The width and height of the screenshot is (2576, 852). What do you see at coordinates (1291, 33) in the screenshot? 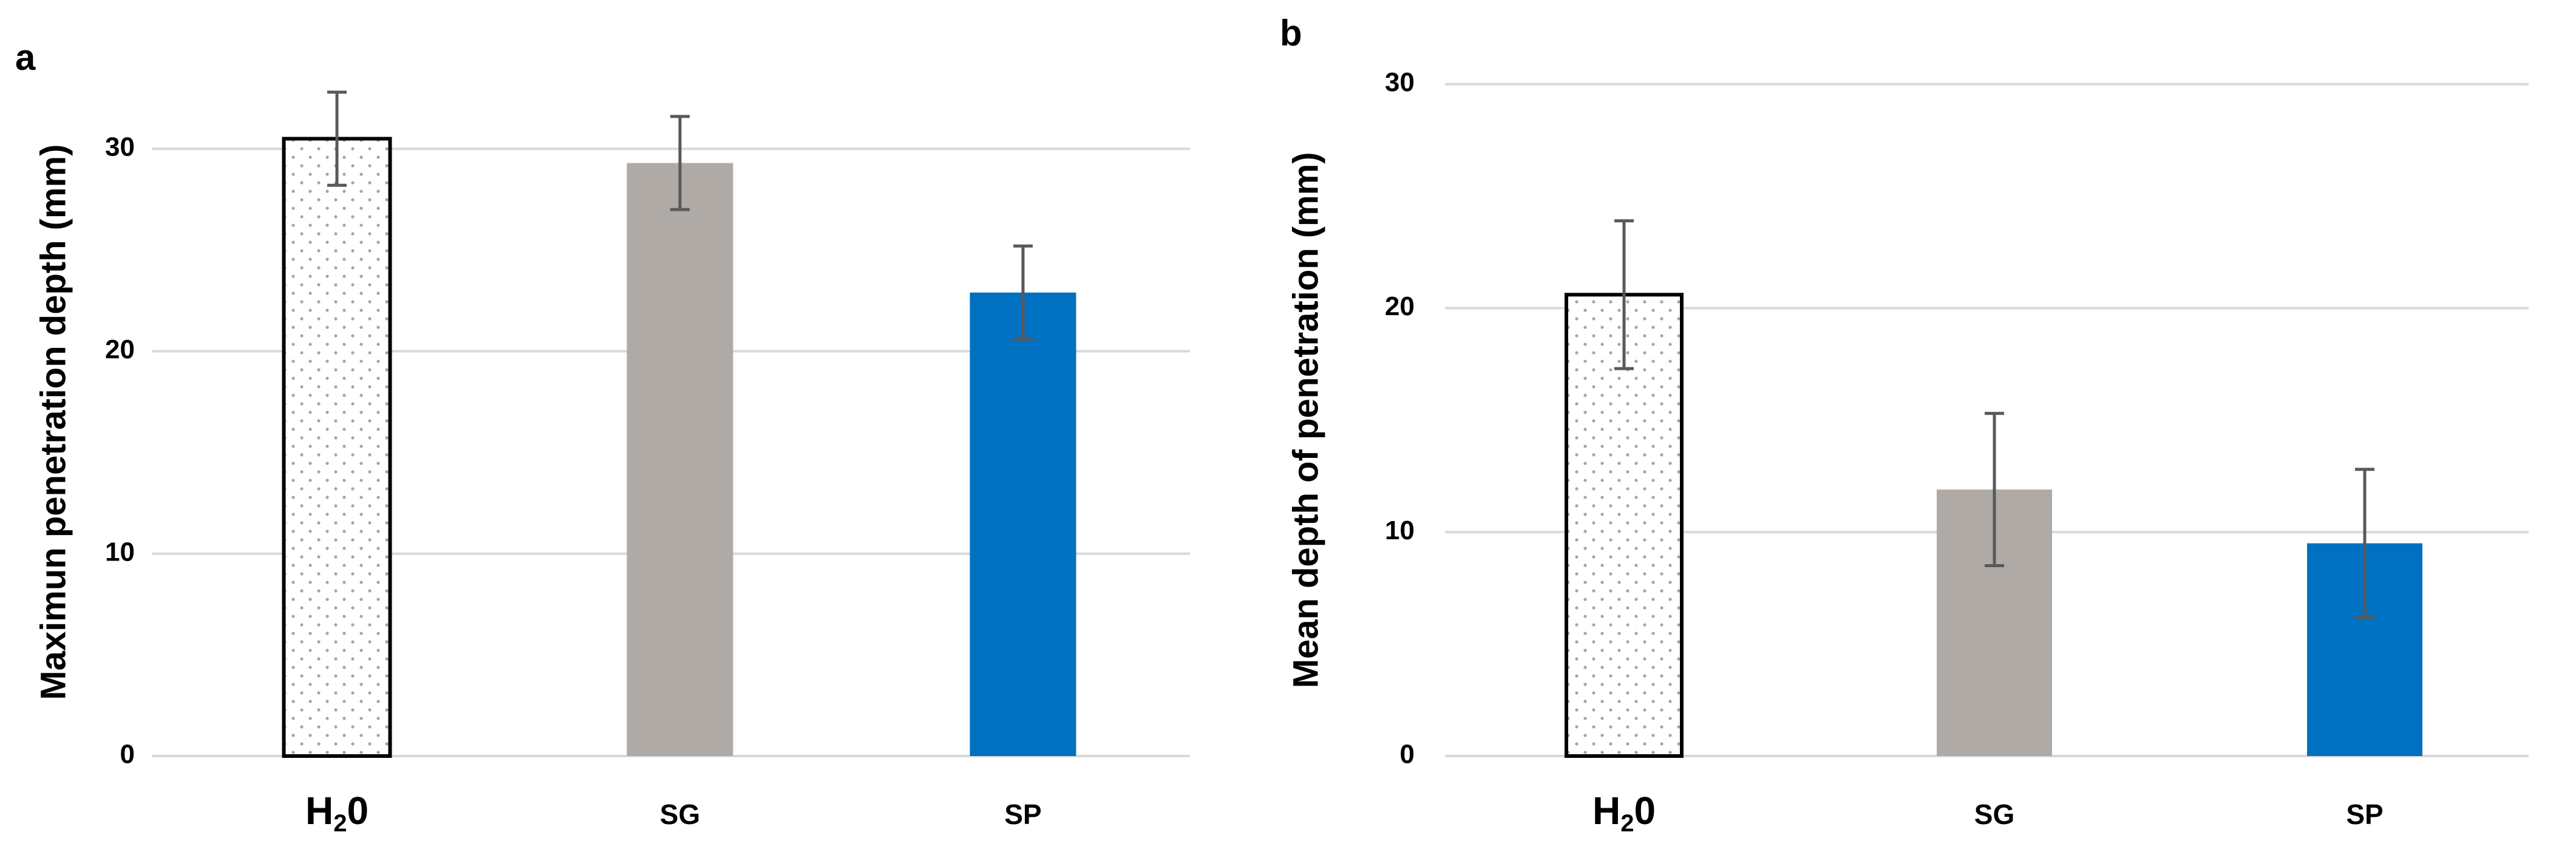
I see `panel-b-label: b` at bounding box center [1291, 33].